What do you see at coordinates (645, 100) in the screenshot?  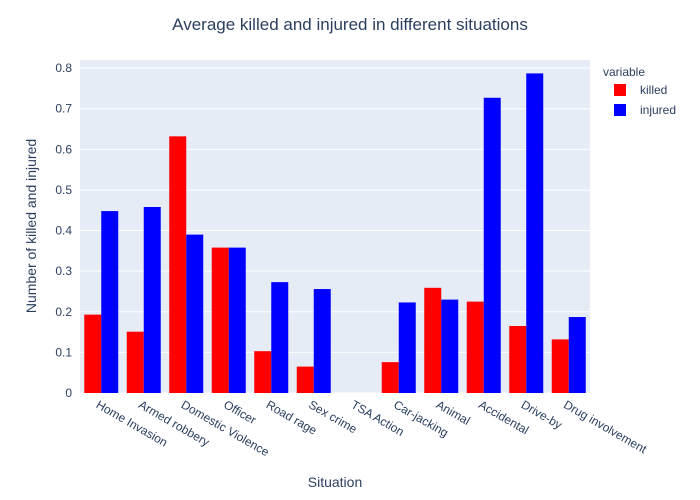 I see `legend-items: killed injured` at bounding box center [645, 100].